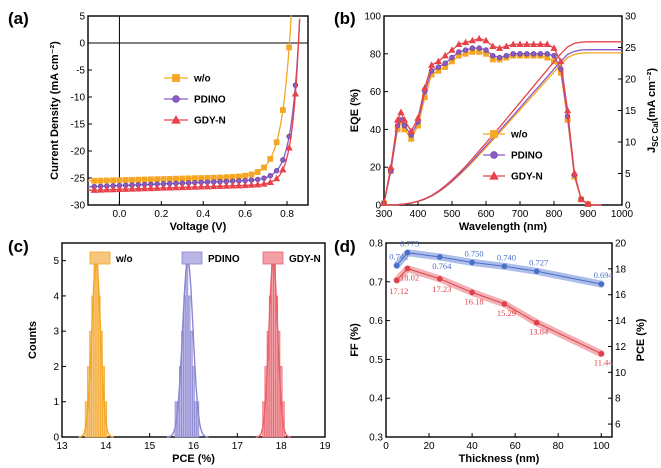  I want to click on panel-b-legend-label: w/o, so click(519, 135).